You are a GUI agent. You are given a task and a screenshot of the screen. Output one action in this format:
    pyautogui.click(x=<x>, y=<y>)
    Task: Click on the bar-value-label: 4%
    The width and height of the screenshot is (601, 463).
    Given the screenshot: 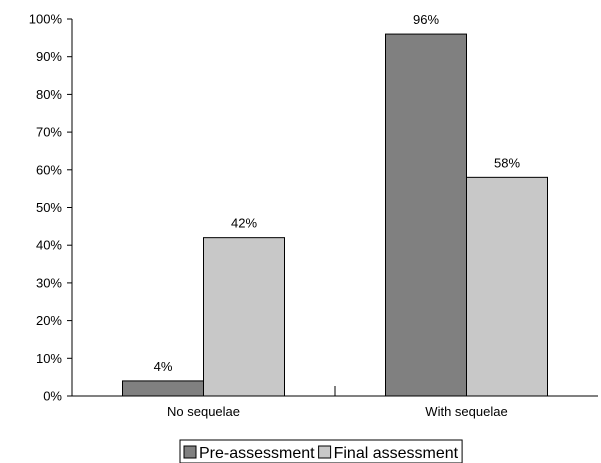 What is the action you would take?
    pyautogui.click(x=163, y=366)
    